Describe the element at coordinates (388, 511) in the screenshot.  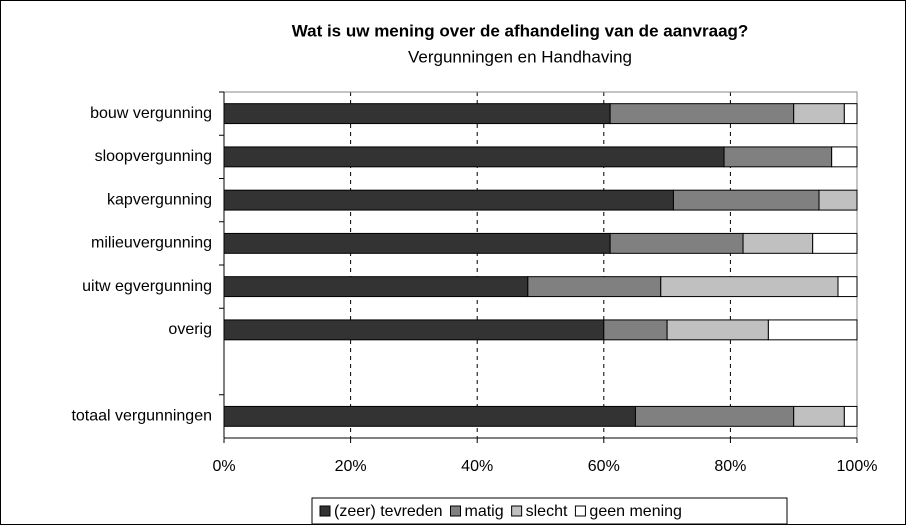
I see `legend-label: (zeer) tevreden` at that location.